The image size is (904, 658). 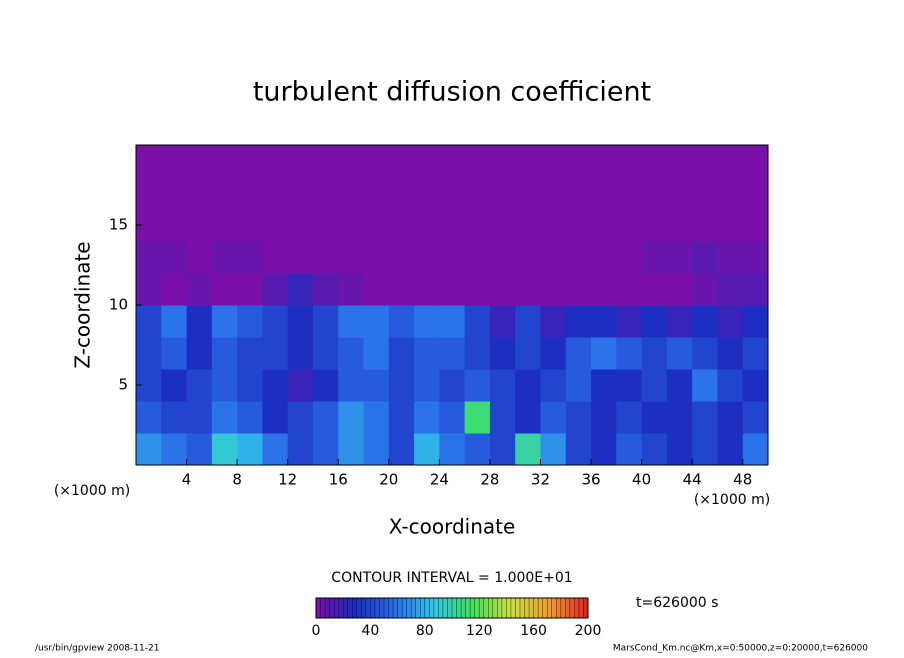 What do you see at coordinates (588, 631) in the screenshot?
I see `colorbar-tick-label: 200` at bounding box center [588, 631].